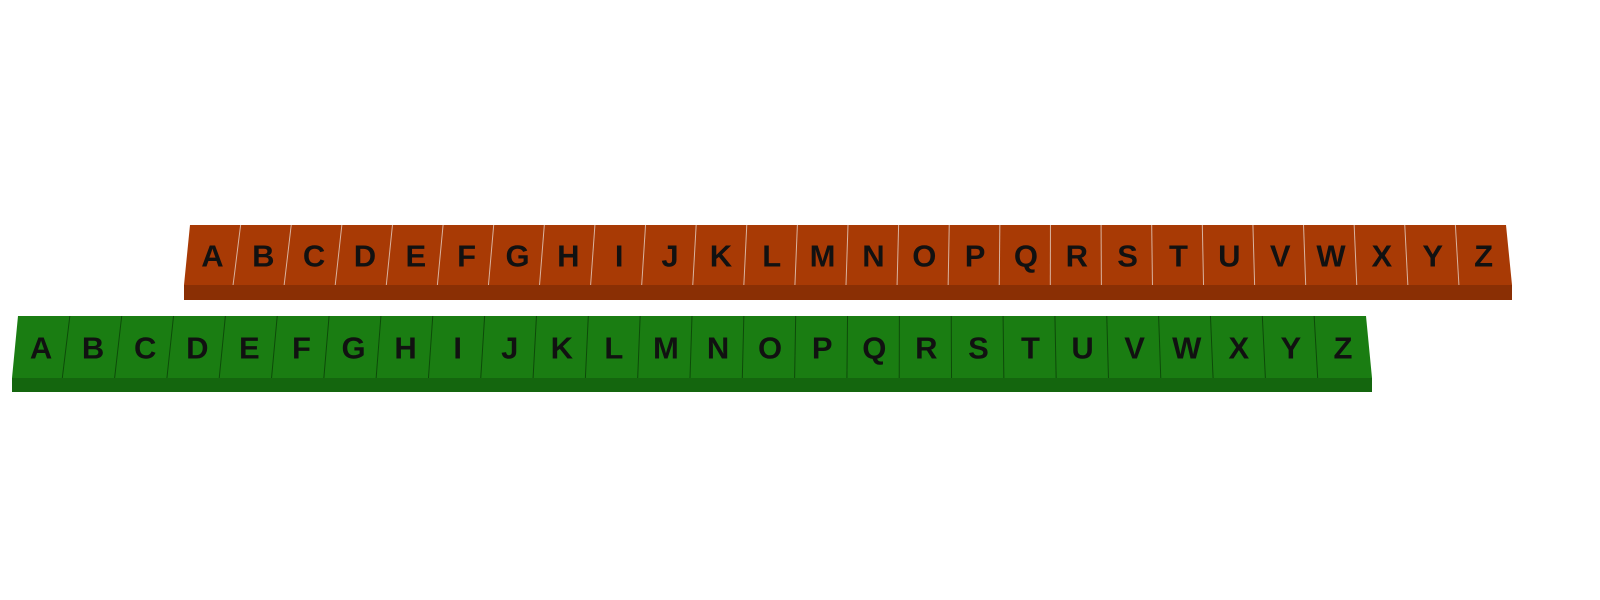 The image size is (1600, 600). Describe the element at coordinates (924, 256) in the screenshot. I see `tile-letter-o: O` at that location.